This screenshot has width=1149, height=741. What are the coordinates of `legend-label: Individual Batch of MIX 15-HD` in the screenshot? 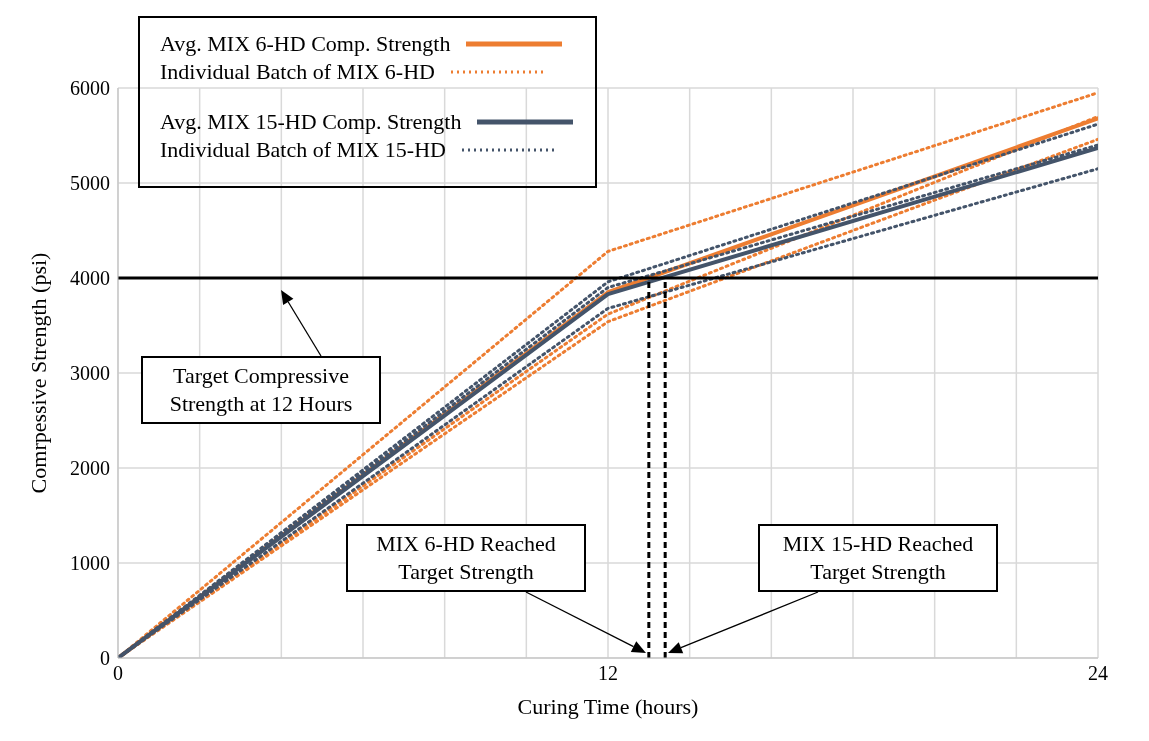 It's located at (303, 150).